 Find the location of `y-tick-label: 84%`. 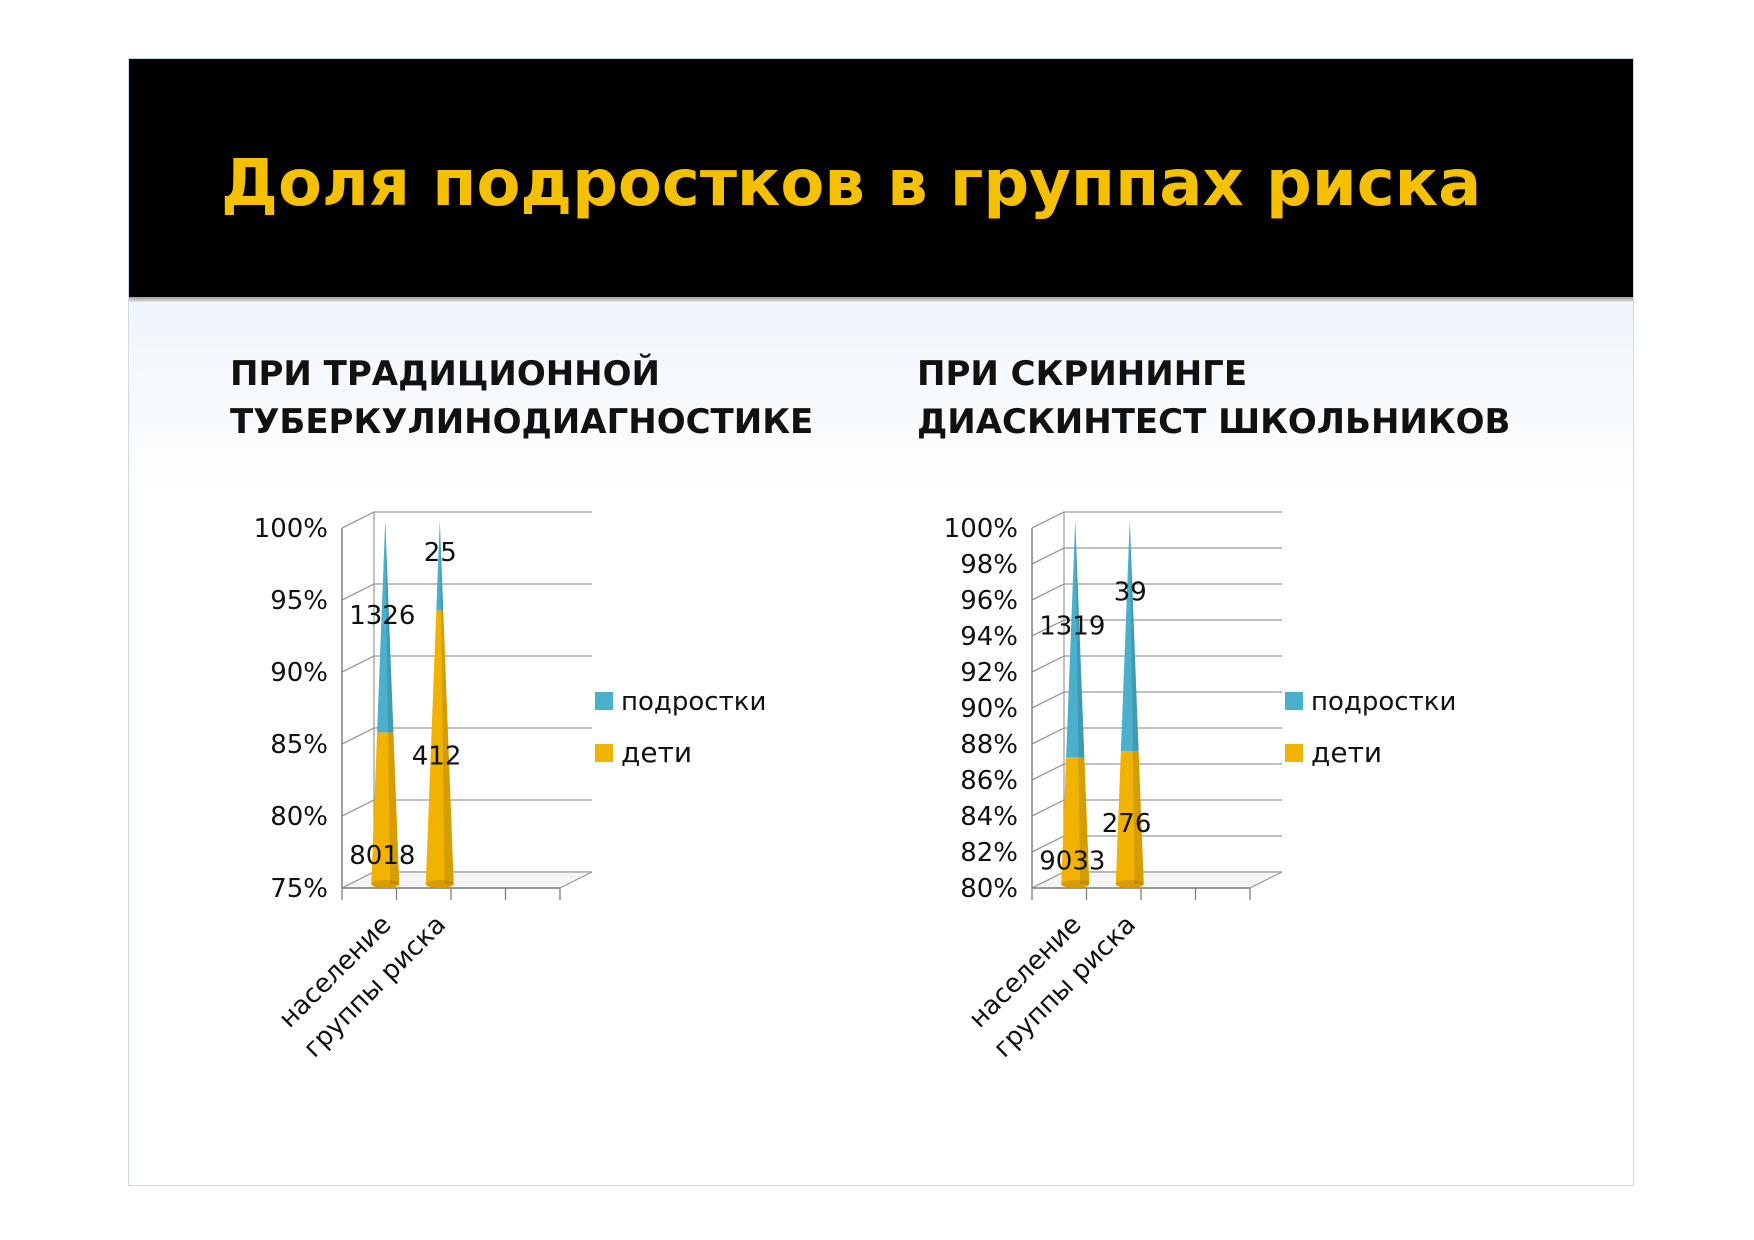

y-tick-label: 84% is located at coordinates (989, 817).